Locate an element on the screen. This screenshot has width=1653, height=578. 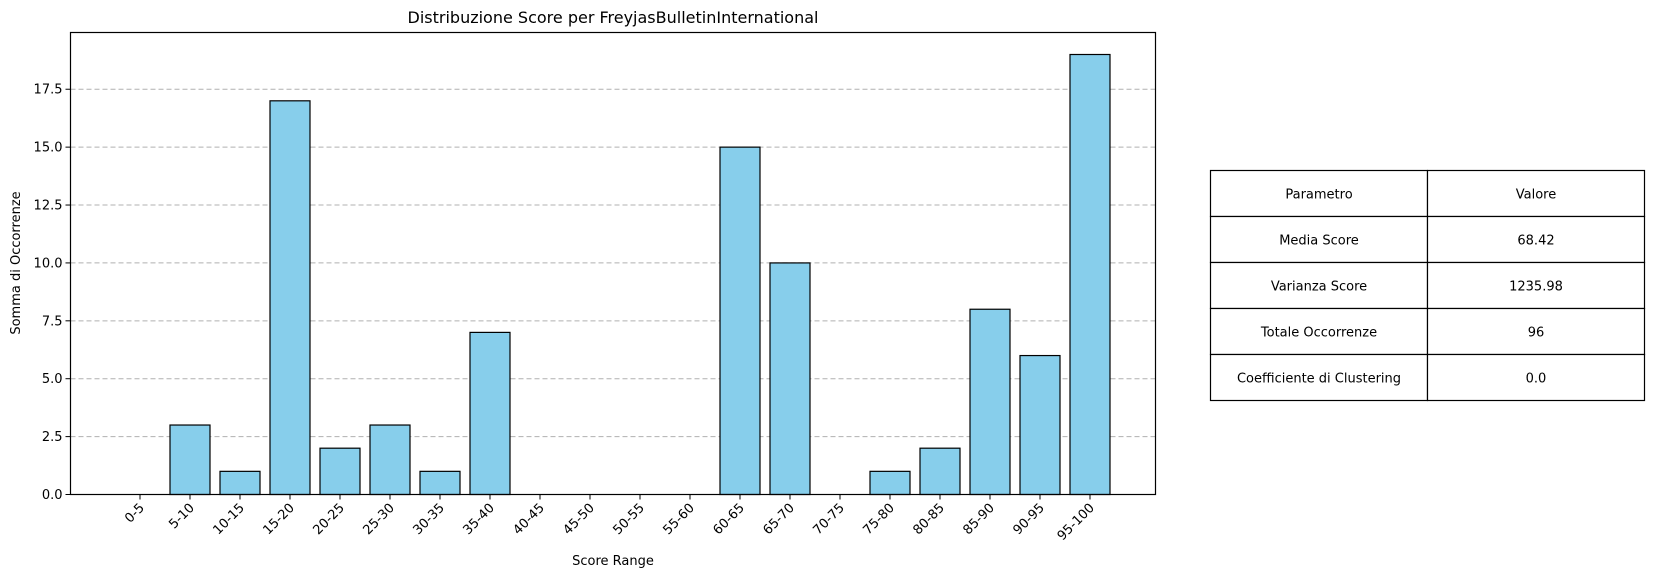
x-tick-label: 70-75 is located at coordinates (829, 519).